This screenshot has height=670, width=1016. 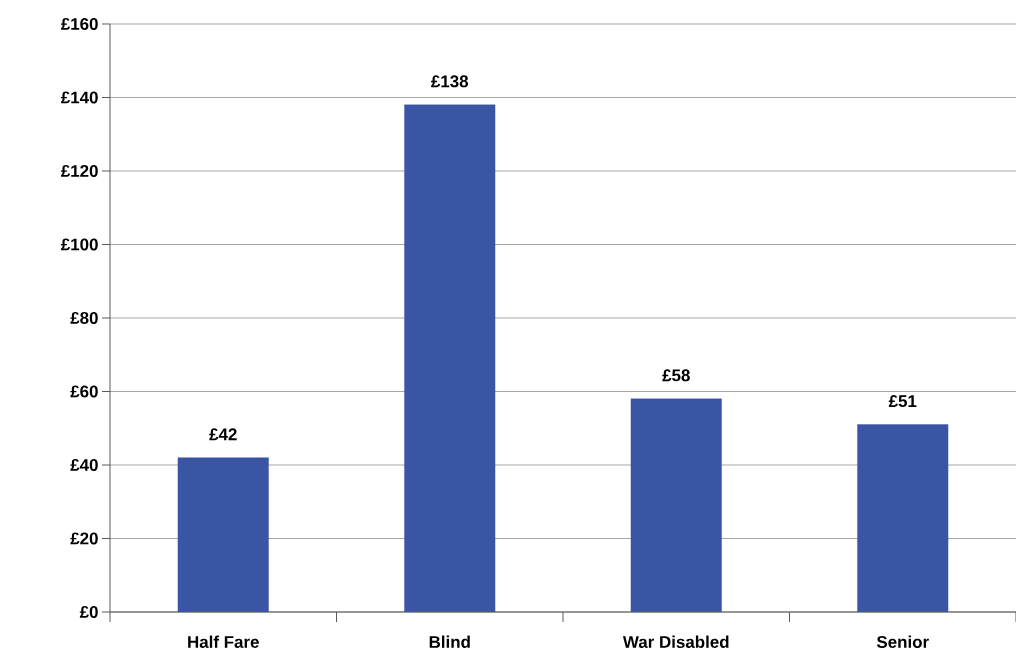 I want to click on y-tick-label: £80, so click(x=84, y=318).